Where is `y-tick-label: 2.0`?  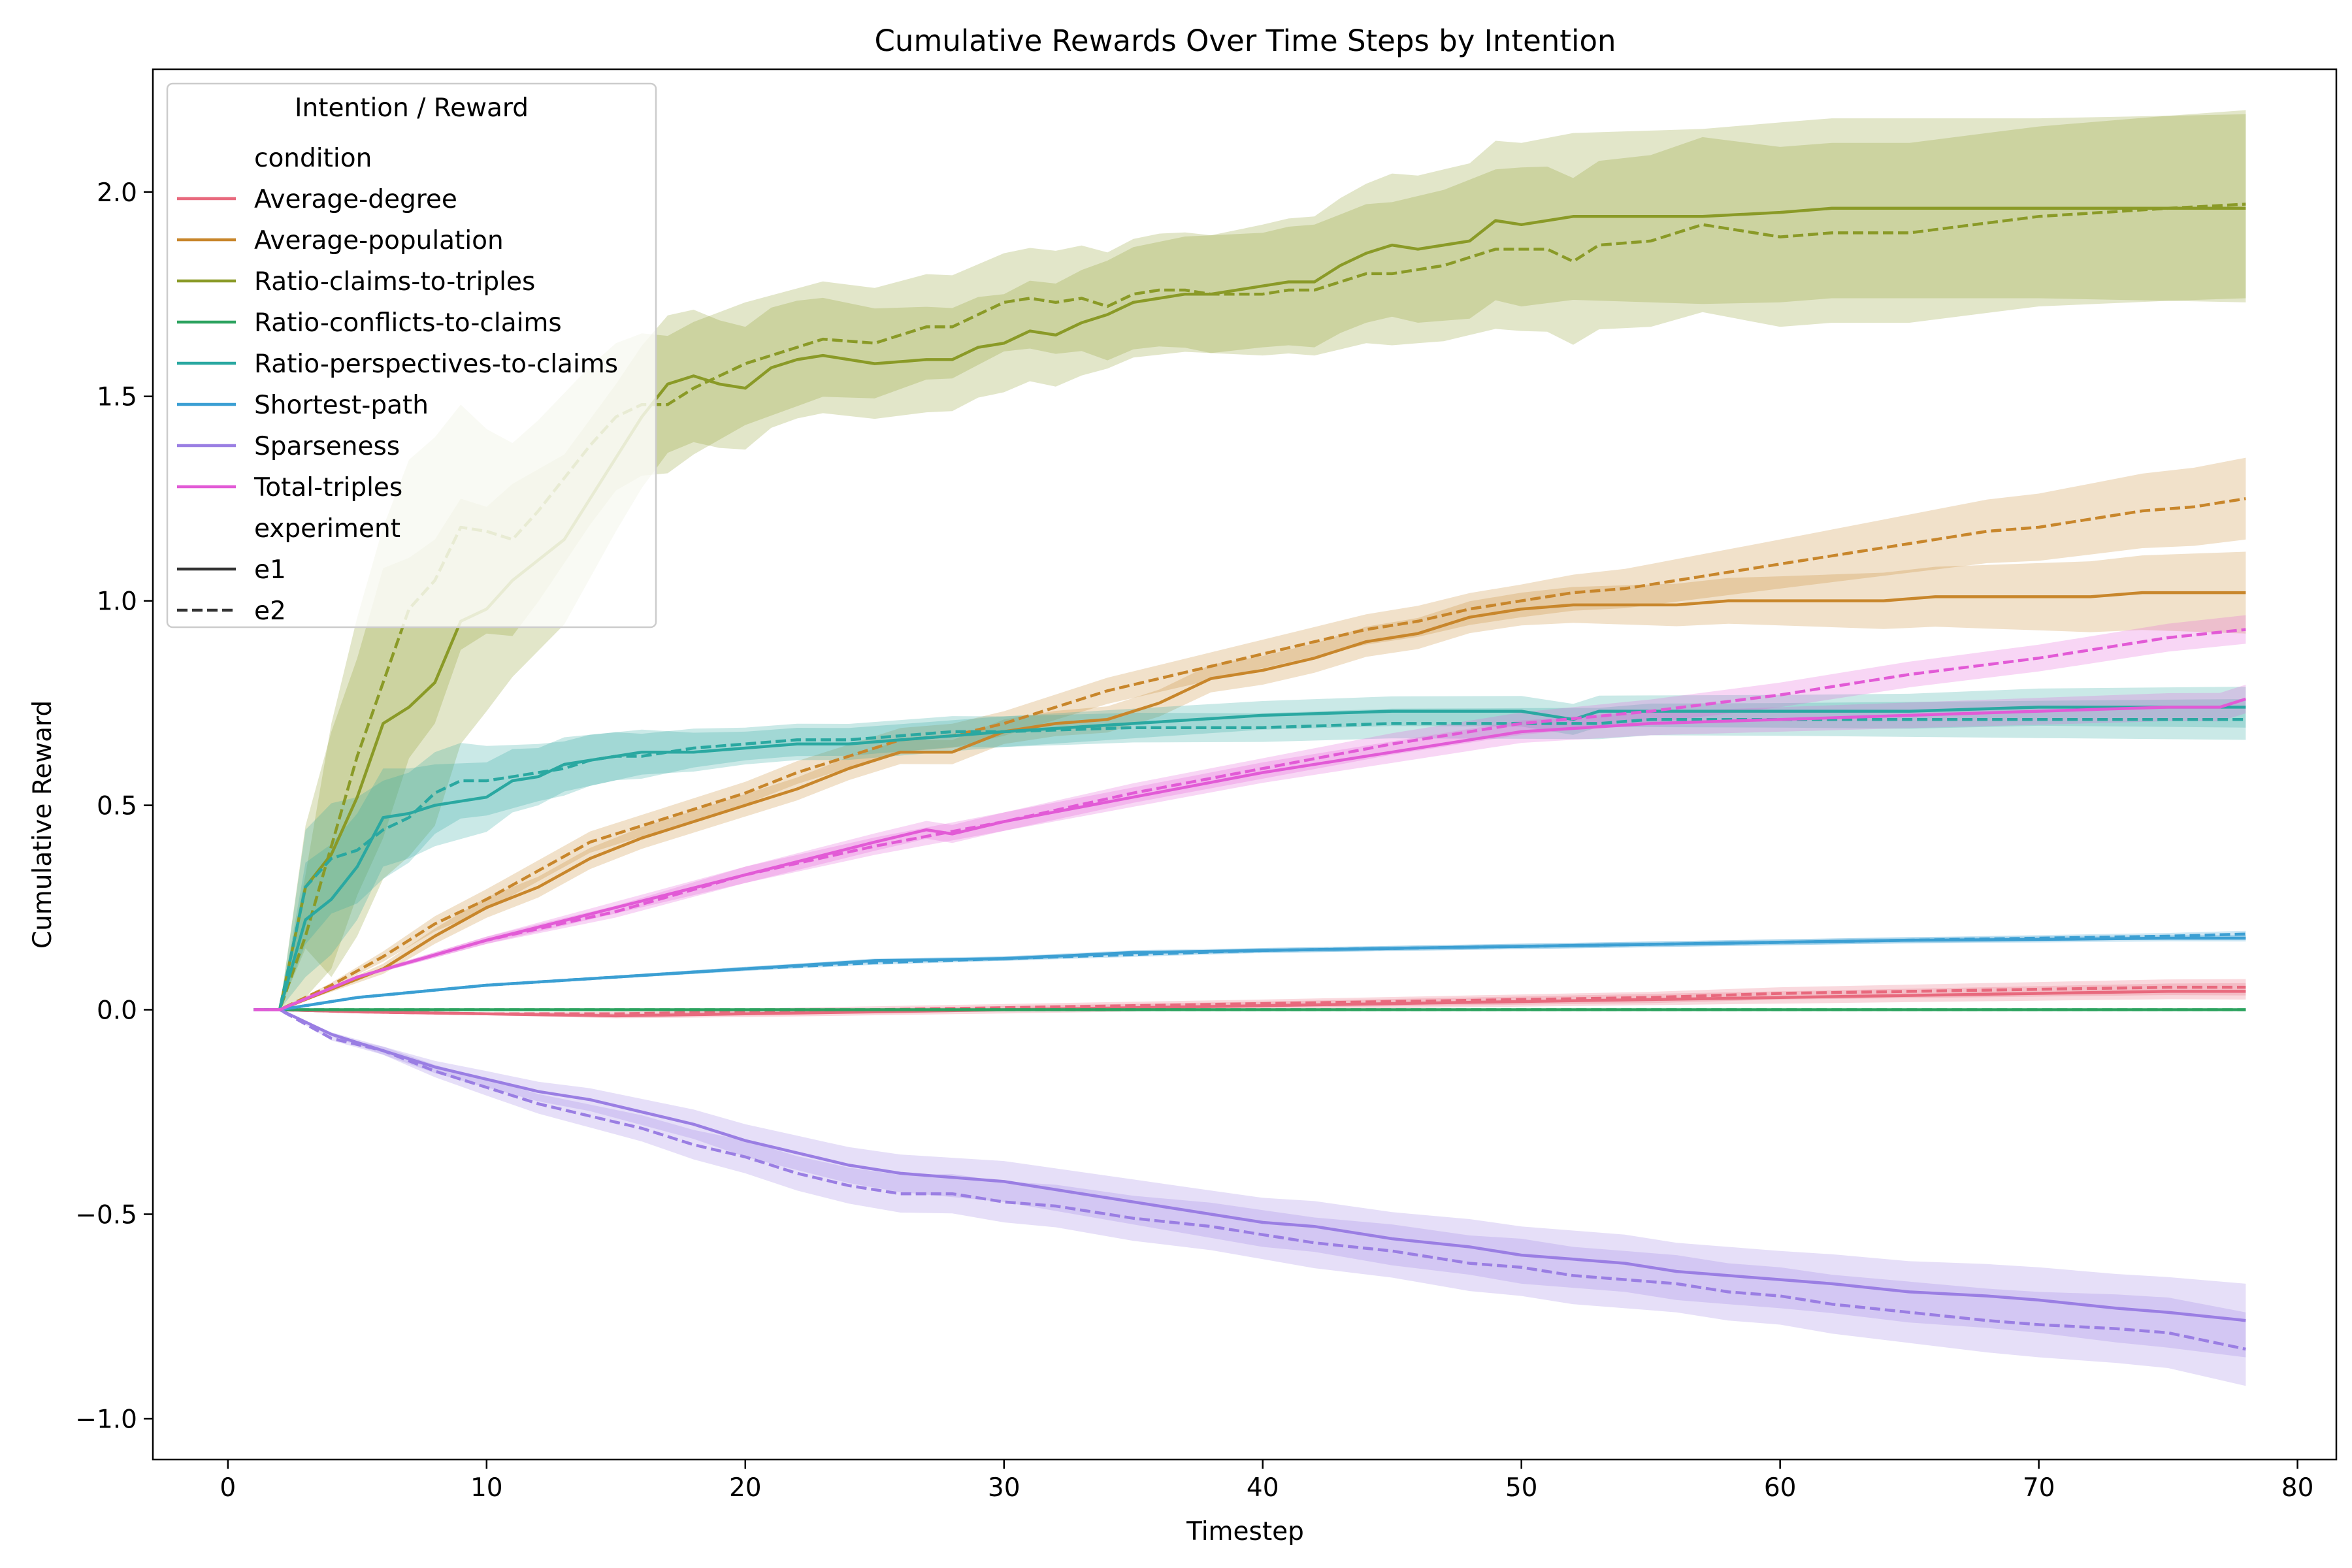 y-tick-label: 2.0 is located at coordinates (117, 193).